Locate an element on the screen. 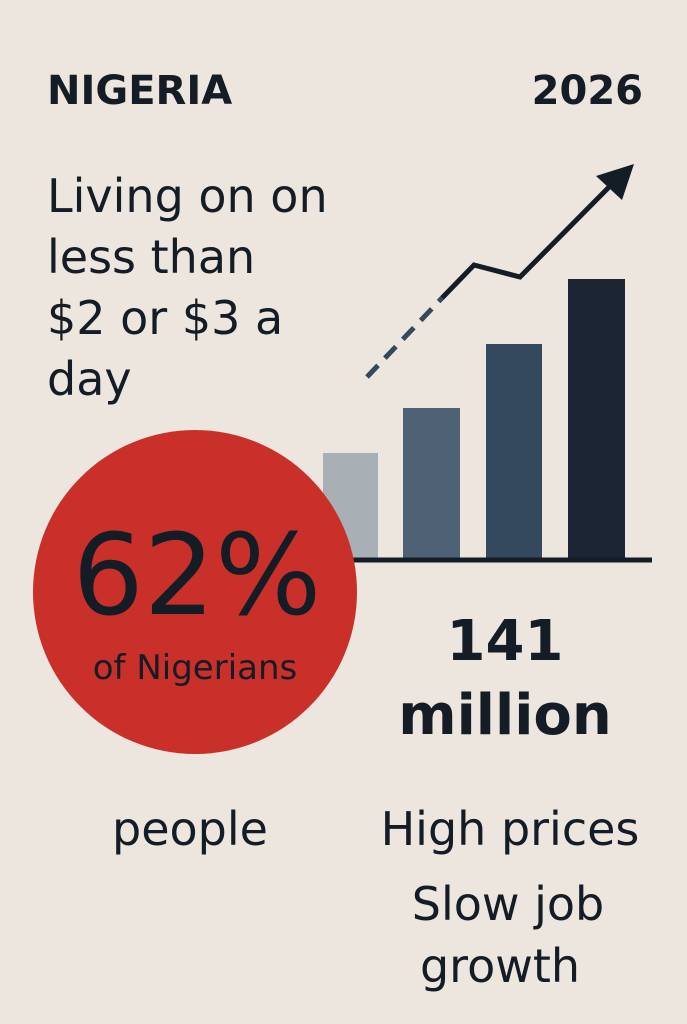 This screenshot has width=687, height=1024. trend-dashed is located at coordinates (404, 337).